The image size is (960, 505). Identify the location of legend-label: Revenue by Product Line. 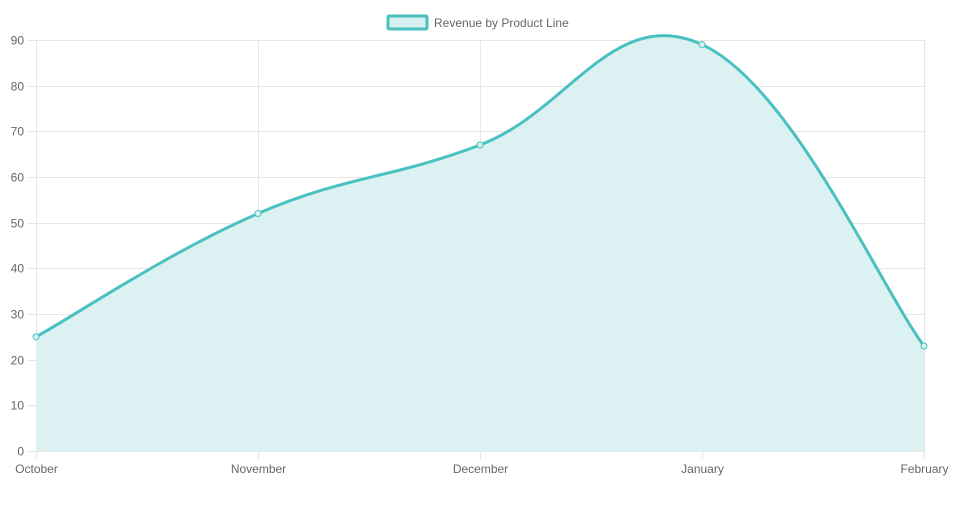
(501, 23).